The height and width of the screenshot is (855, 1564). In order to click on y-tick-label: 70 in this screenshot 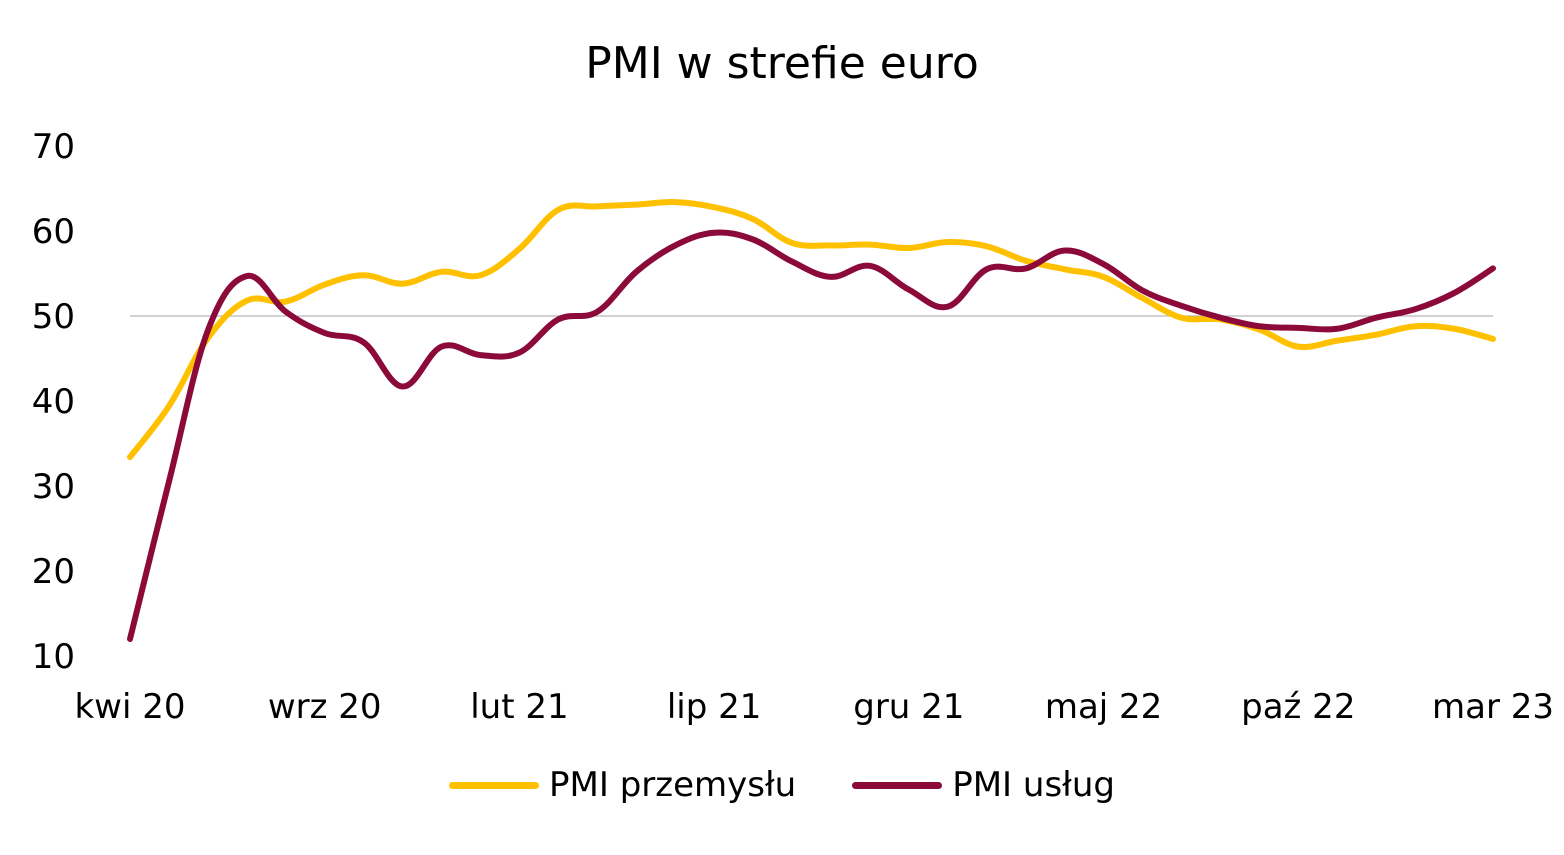, I will do `click(53, 147)`.